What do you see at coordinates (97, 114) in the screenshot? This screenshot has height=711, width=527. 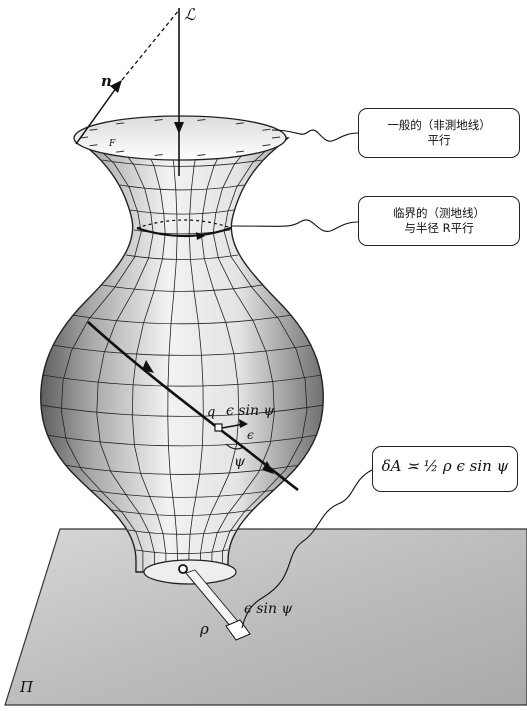 I see `normal-vector` at bounding box center [97, 114].